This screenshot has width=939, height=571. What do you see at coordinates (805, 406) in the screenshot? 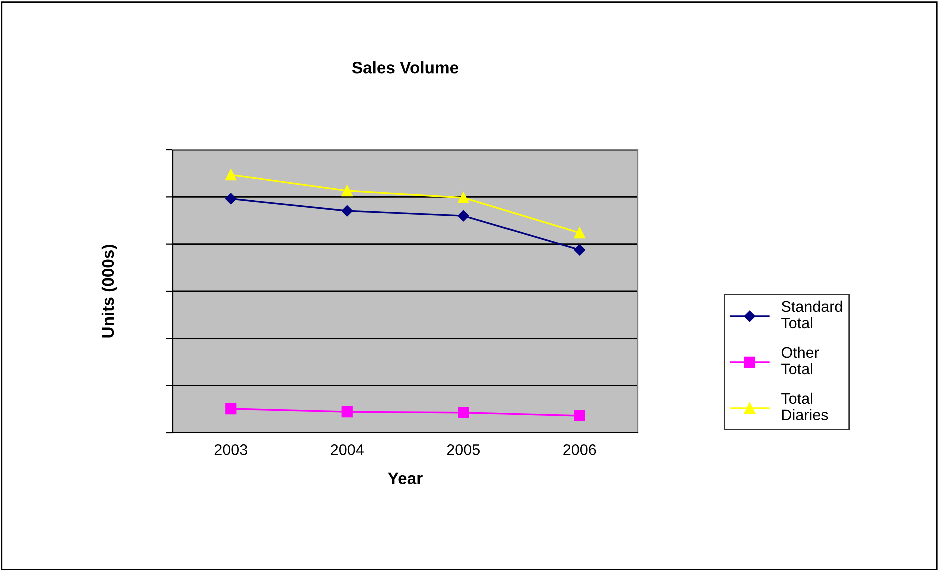
I see `legend-label: Total Diaries` at bounding box center [805, 406].